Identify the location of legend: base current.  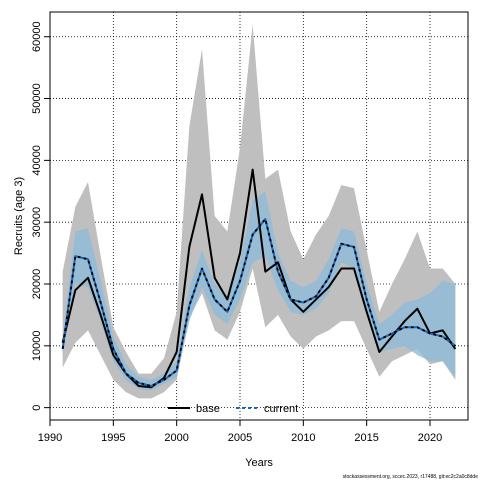
(233, 409).